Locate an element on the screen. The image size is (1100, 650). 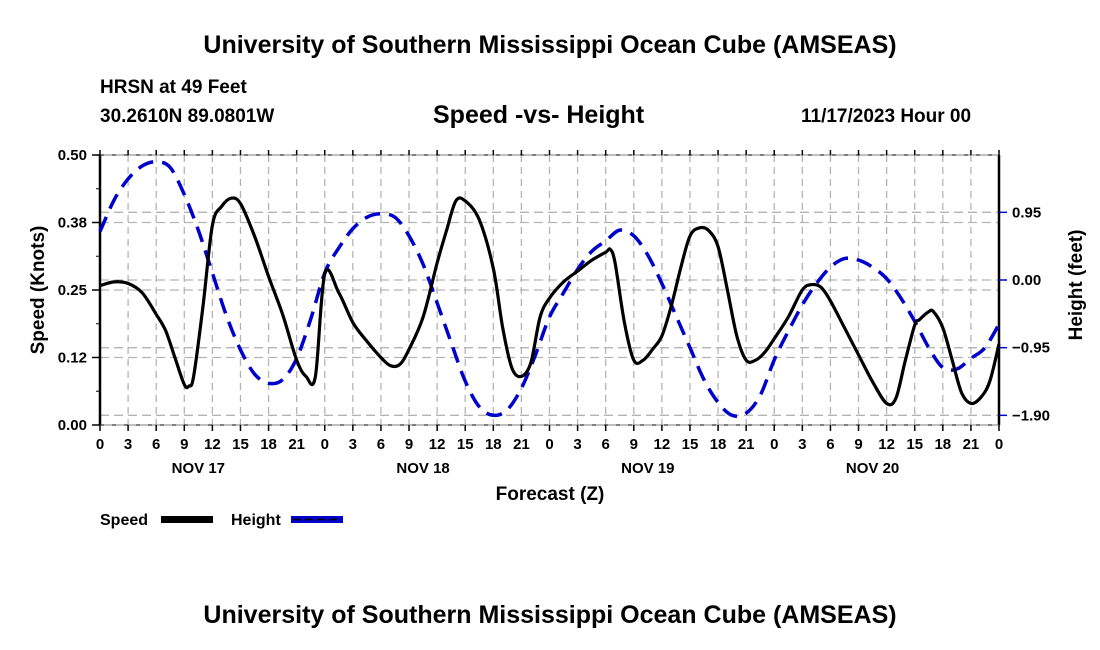
y-tick-label: 0.12 is located at coordinates (72, 358).